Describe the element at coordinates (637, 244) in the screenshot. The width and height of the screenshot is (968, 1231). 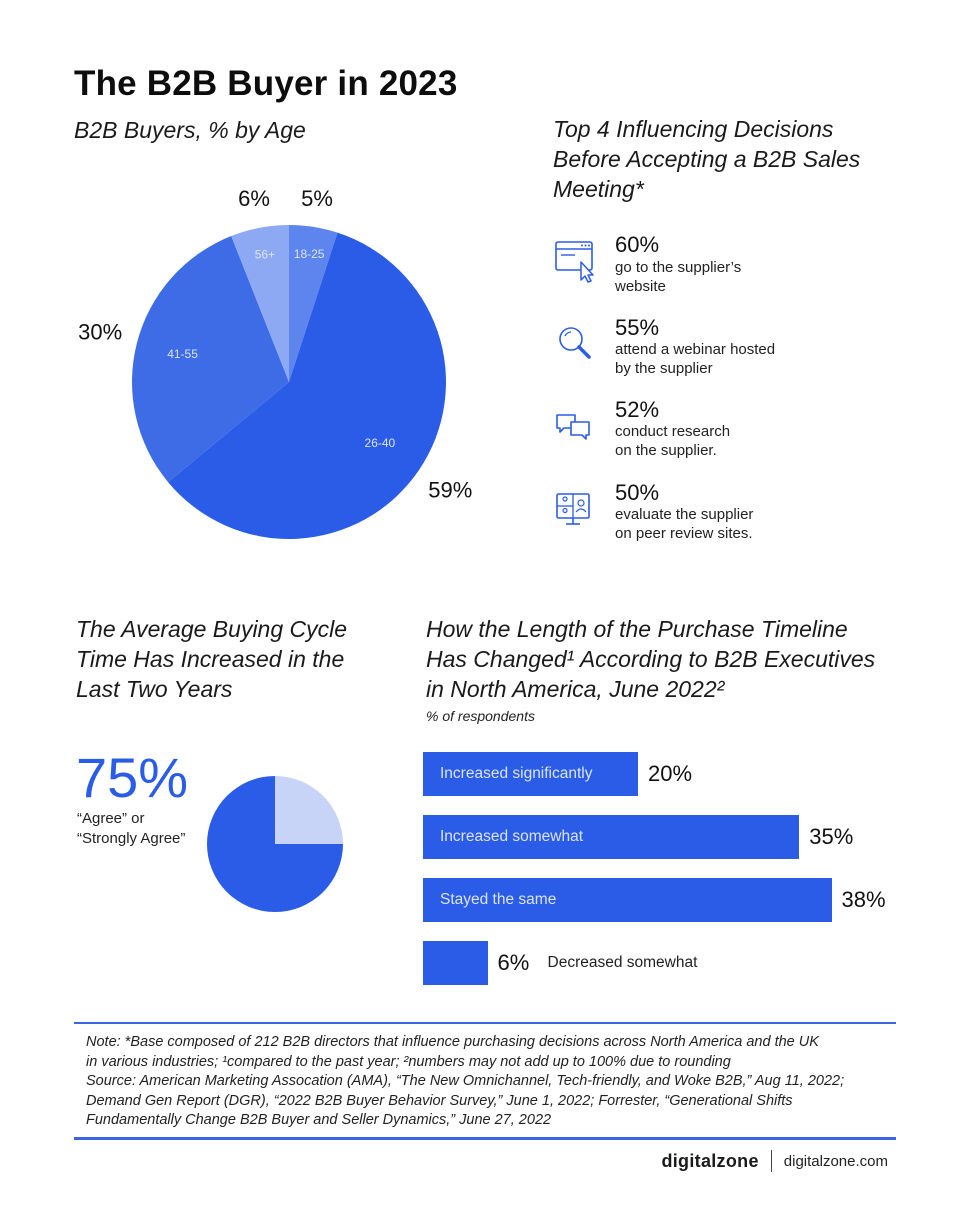
I see `stat-60-pct: 60%` at that location.